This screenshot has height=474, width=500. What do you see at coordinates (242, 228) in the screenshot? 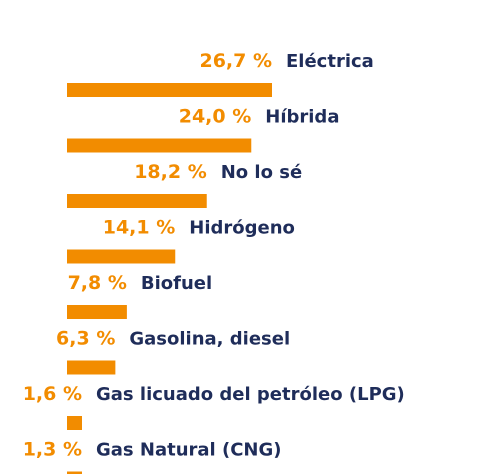
I see `category-label-3: Hidrógeno` at bounding box center [242, 228].